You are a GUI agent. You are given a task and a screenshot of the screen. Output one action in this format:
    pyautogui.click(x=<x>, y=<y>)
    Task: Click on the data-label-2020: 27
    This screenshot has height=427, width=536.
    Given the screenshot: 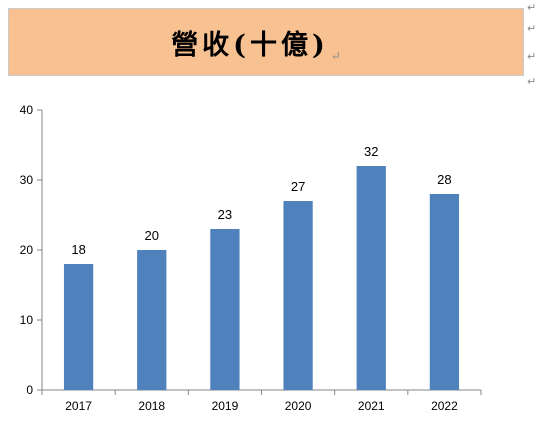 What is the action you would take?
    pyautogui.click(x=298, y=186)
    